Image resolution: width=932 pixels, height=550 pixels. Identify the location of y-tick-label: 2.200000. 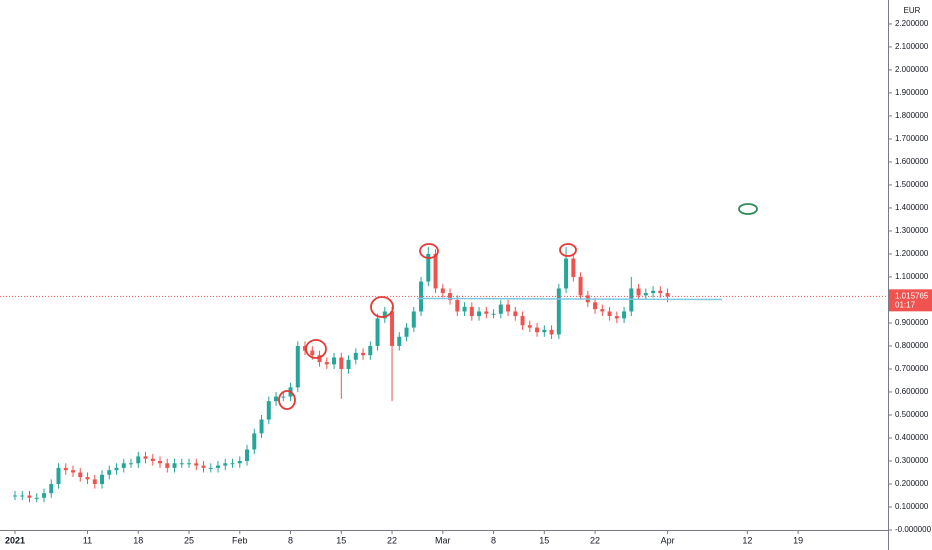
(912, 23).